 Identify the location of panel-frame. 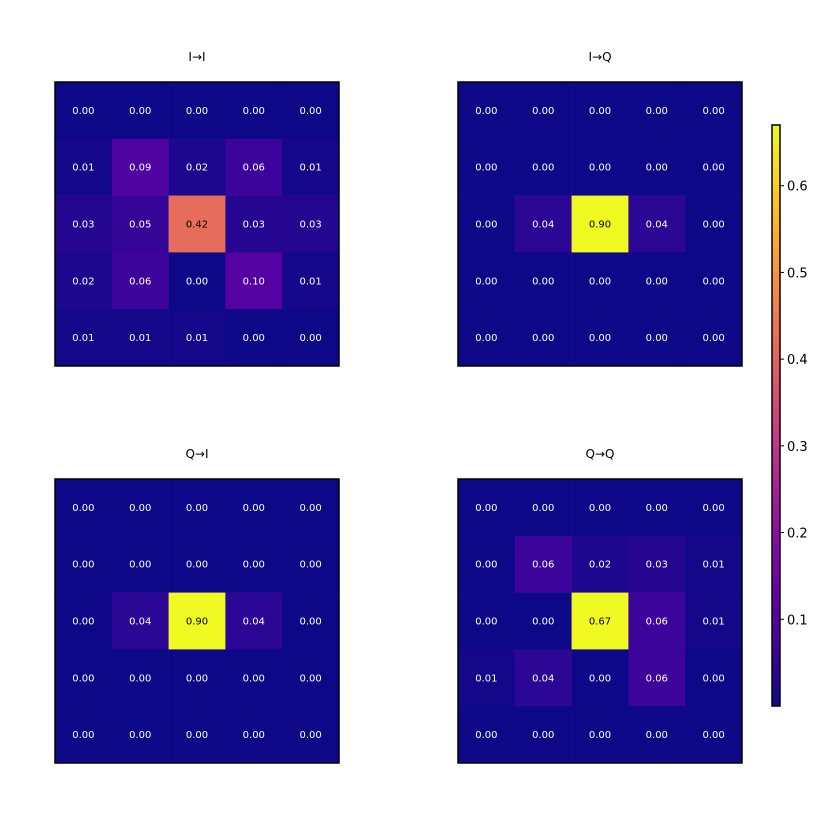
(600, 621).